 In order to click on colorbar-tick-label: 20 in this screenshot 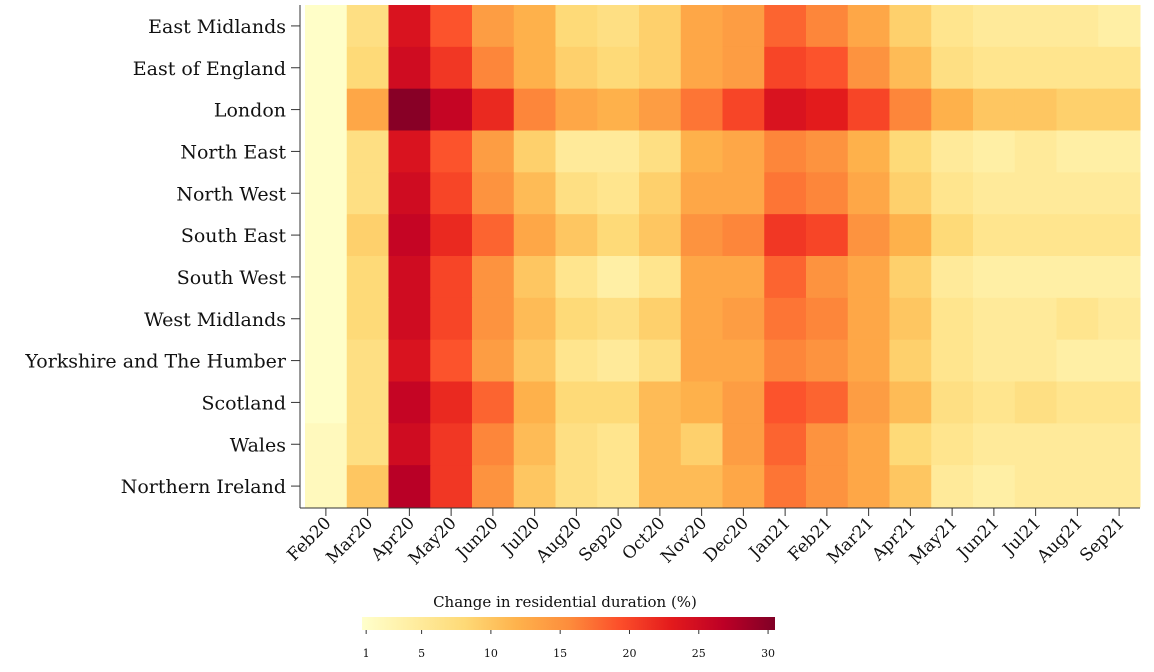, I will do `click(629, 653)`.